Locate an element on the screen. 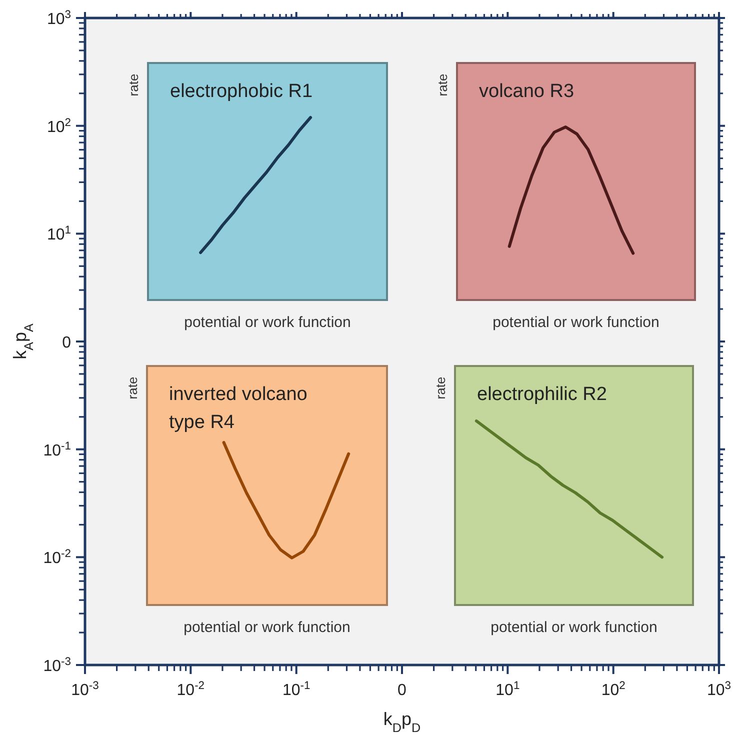 Image resolution: width=745 pixels, height=745 pixels. text: k$_{D}$p$_{D}$ is located at coordinates (402, 722).